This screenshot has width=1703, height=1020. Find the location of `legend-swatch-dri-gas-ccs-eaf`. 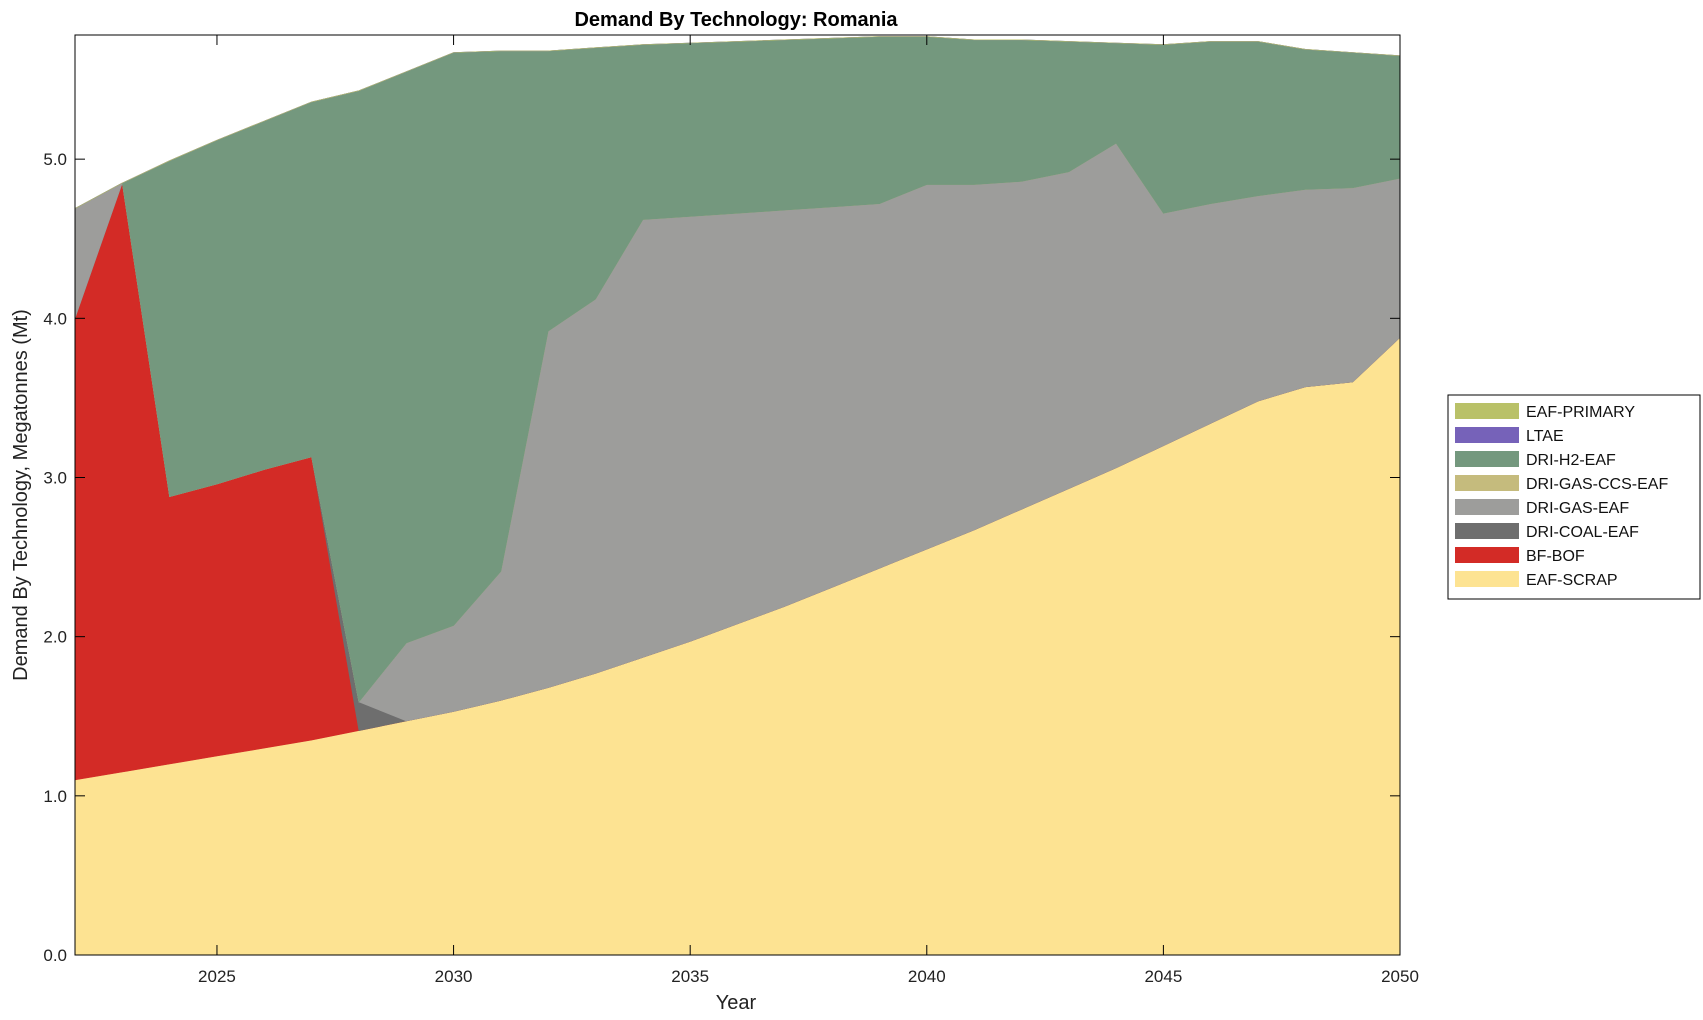

legend-swatch-dri-gas-ccs-eaf is located at coordinates (1487, 483).